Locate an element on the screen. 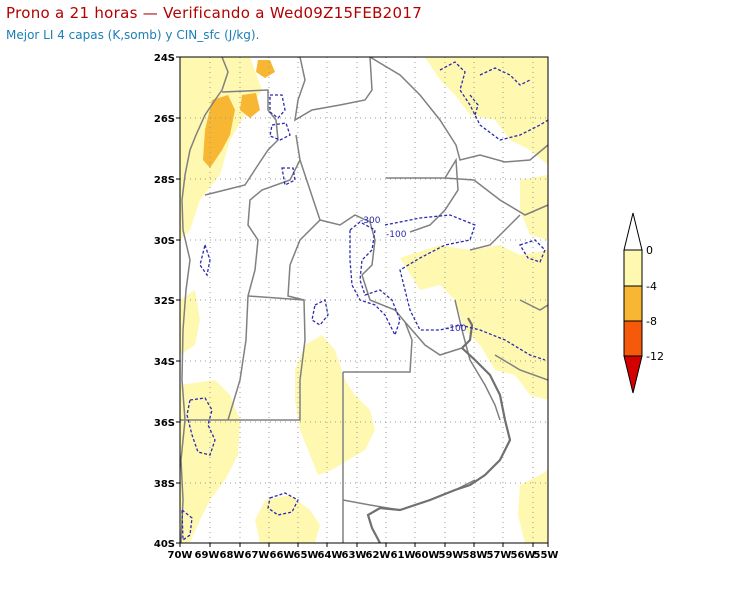 Image resolution: width=750 pixels, height=600 pixels. x-tick-label: 69W is located at coordinates (207, 555).